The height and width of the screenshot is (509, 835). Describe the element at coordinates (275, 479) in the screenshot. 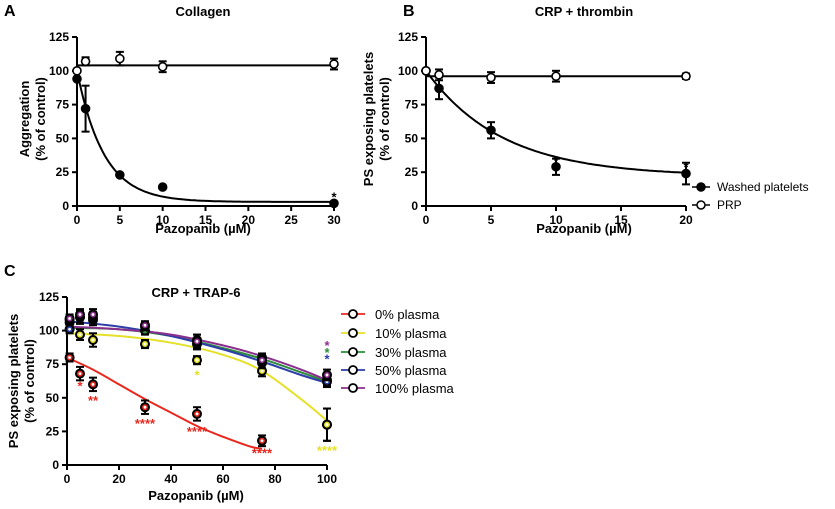

I see `x-tick-label-c: 80` at that location.